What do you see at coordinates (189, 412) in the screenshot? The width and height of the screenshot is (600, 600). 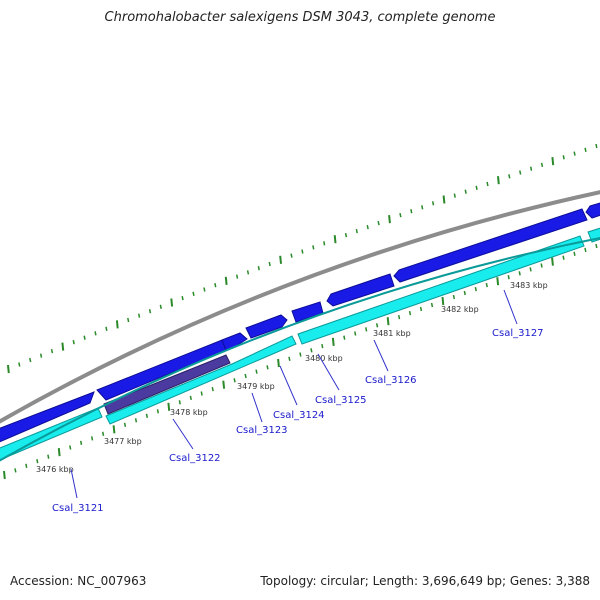 I see `kbp-label: 3478 kbp` at bounding box center [189, 412].